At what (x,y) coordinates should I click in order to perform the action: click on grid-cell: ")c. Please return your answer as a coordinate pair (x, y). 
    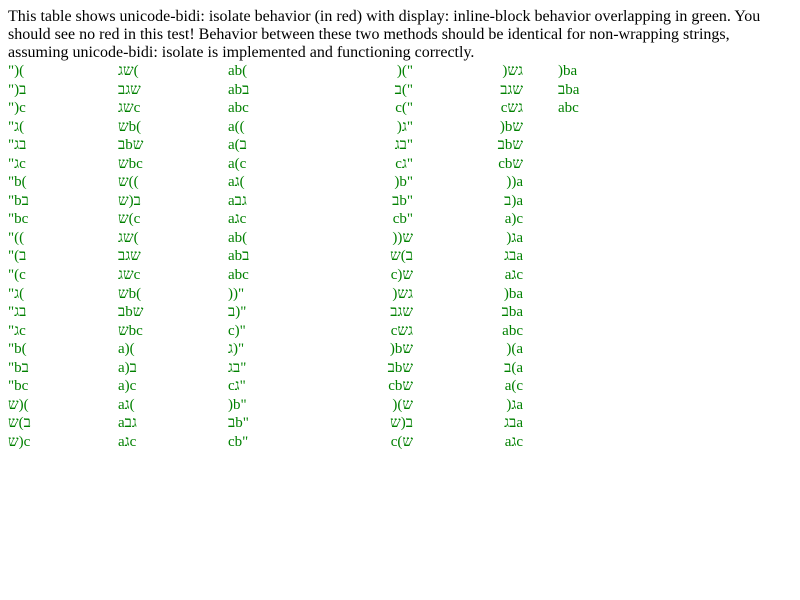
    Looking at the image, I should click on (17, 108).